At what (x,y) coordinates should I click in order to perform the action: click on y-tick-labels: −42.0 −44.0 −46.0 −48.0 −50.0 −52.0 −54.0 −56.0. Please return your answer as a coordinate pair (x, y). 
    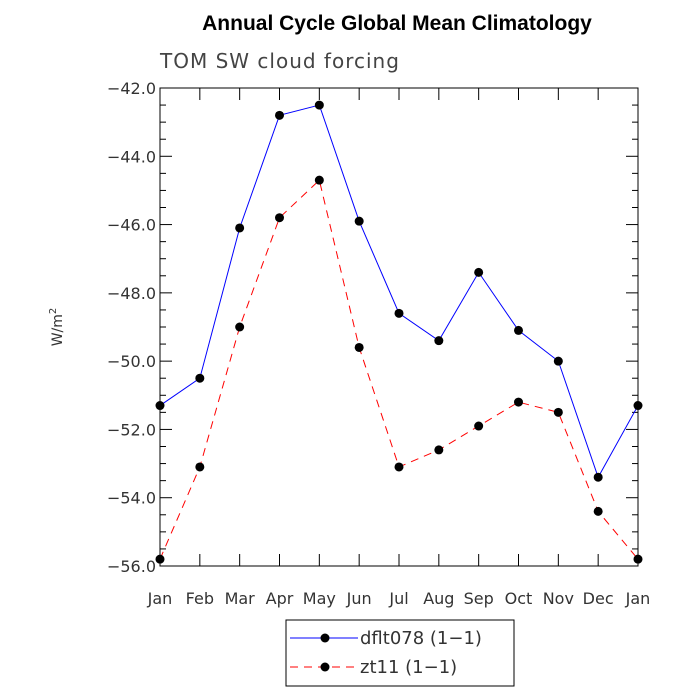
    Looking at the image, I should click on (131, 327).